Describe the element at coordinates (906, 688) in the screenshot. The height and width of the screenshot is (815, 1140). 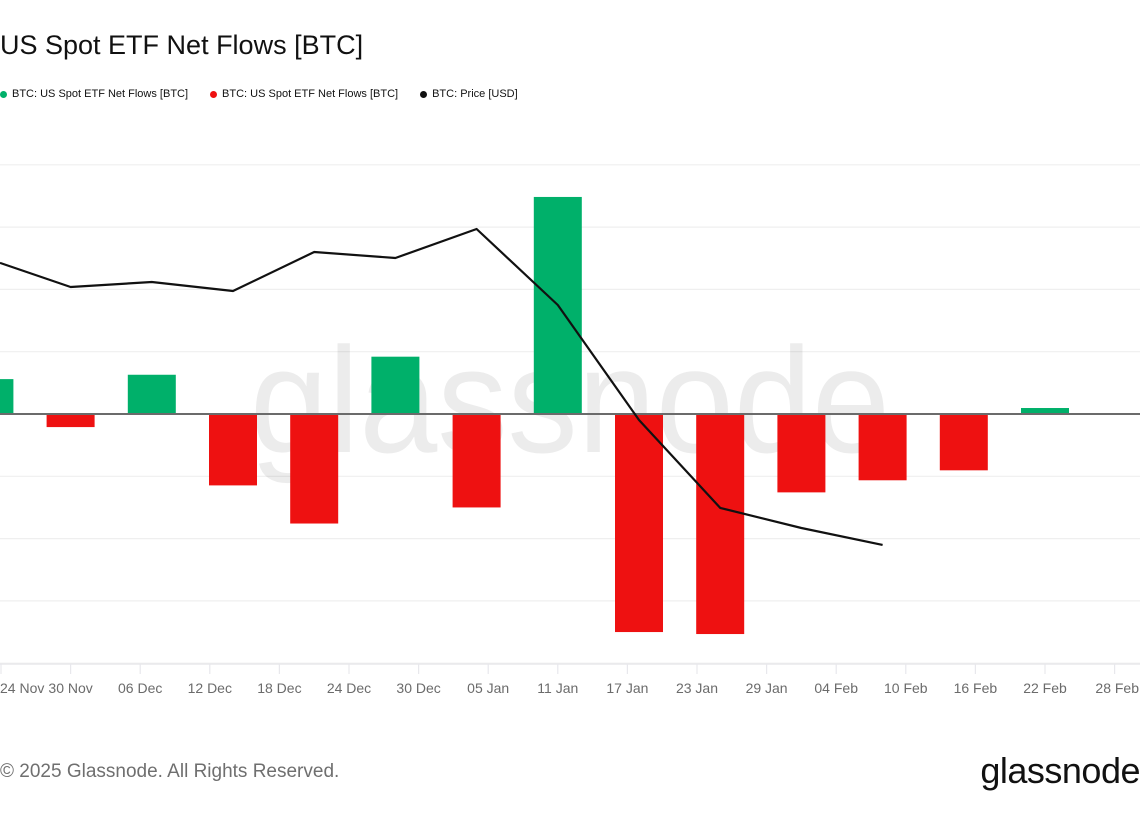
I see `x-tick-label: 10 Feb` at that location.